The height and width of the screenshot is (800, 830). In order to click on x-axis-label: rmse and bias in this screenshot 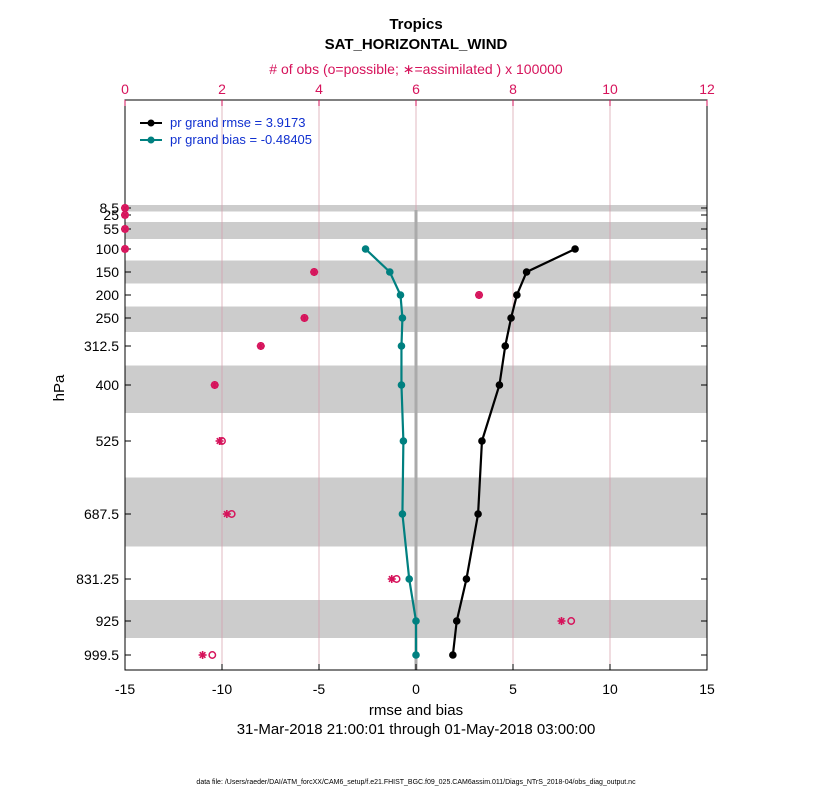, I will do `click(416, 710)`.